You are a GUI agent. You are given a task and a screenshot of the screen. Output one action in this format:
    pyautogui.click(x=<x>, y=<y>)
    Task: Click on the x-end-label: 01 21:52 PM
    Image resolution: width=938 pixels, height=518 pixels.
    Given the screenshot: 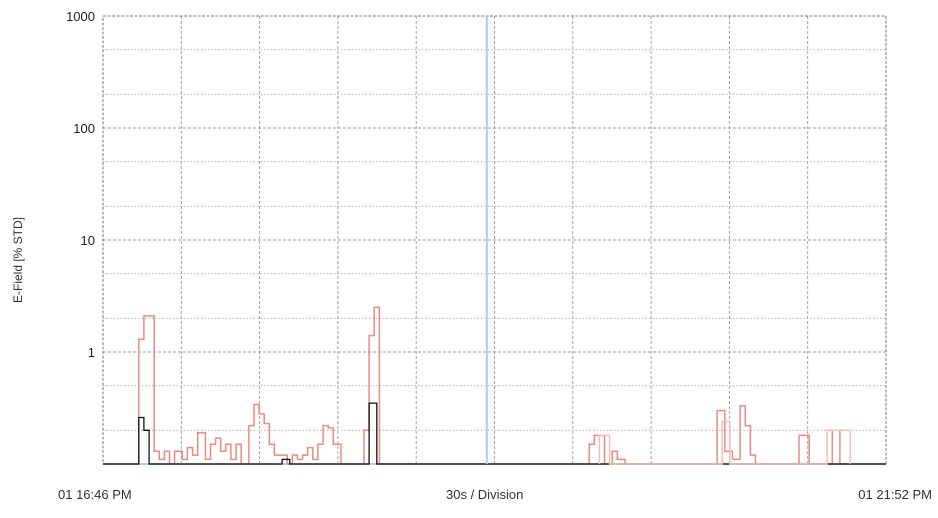 What is the action you would take?
    pyautogui.click(x=895, y=494)
    